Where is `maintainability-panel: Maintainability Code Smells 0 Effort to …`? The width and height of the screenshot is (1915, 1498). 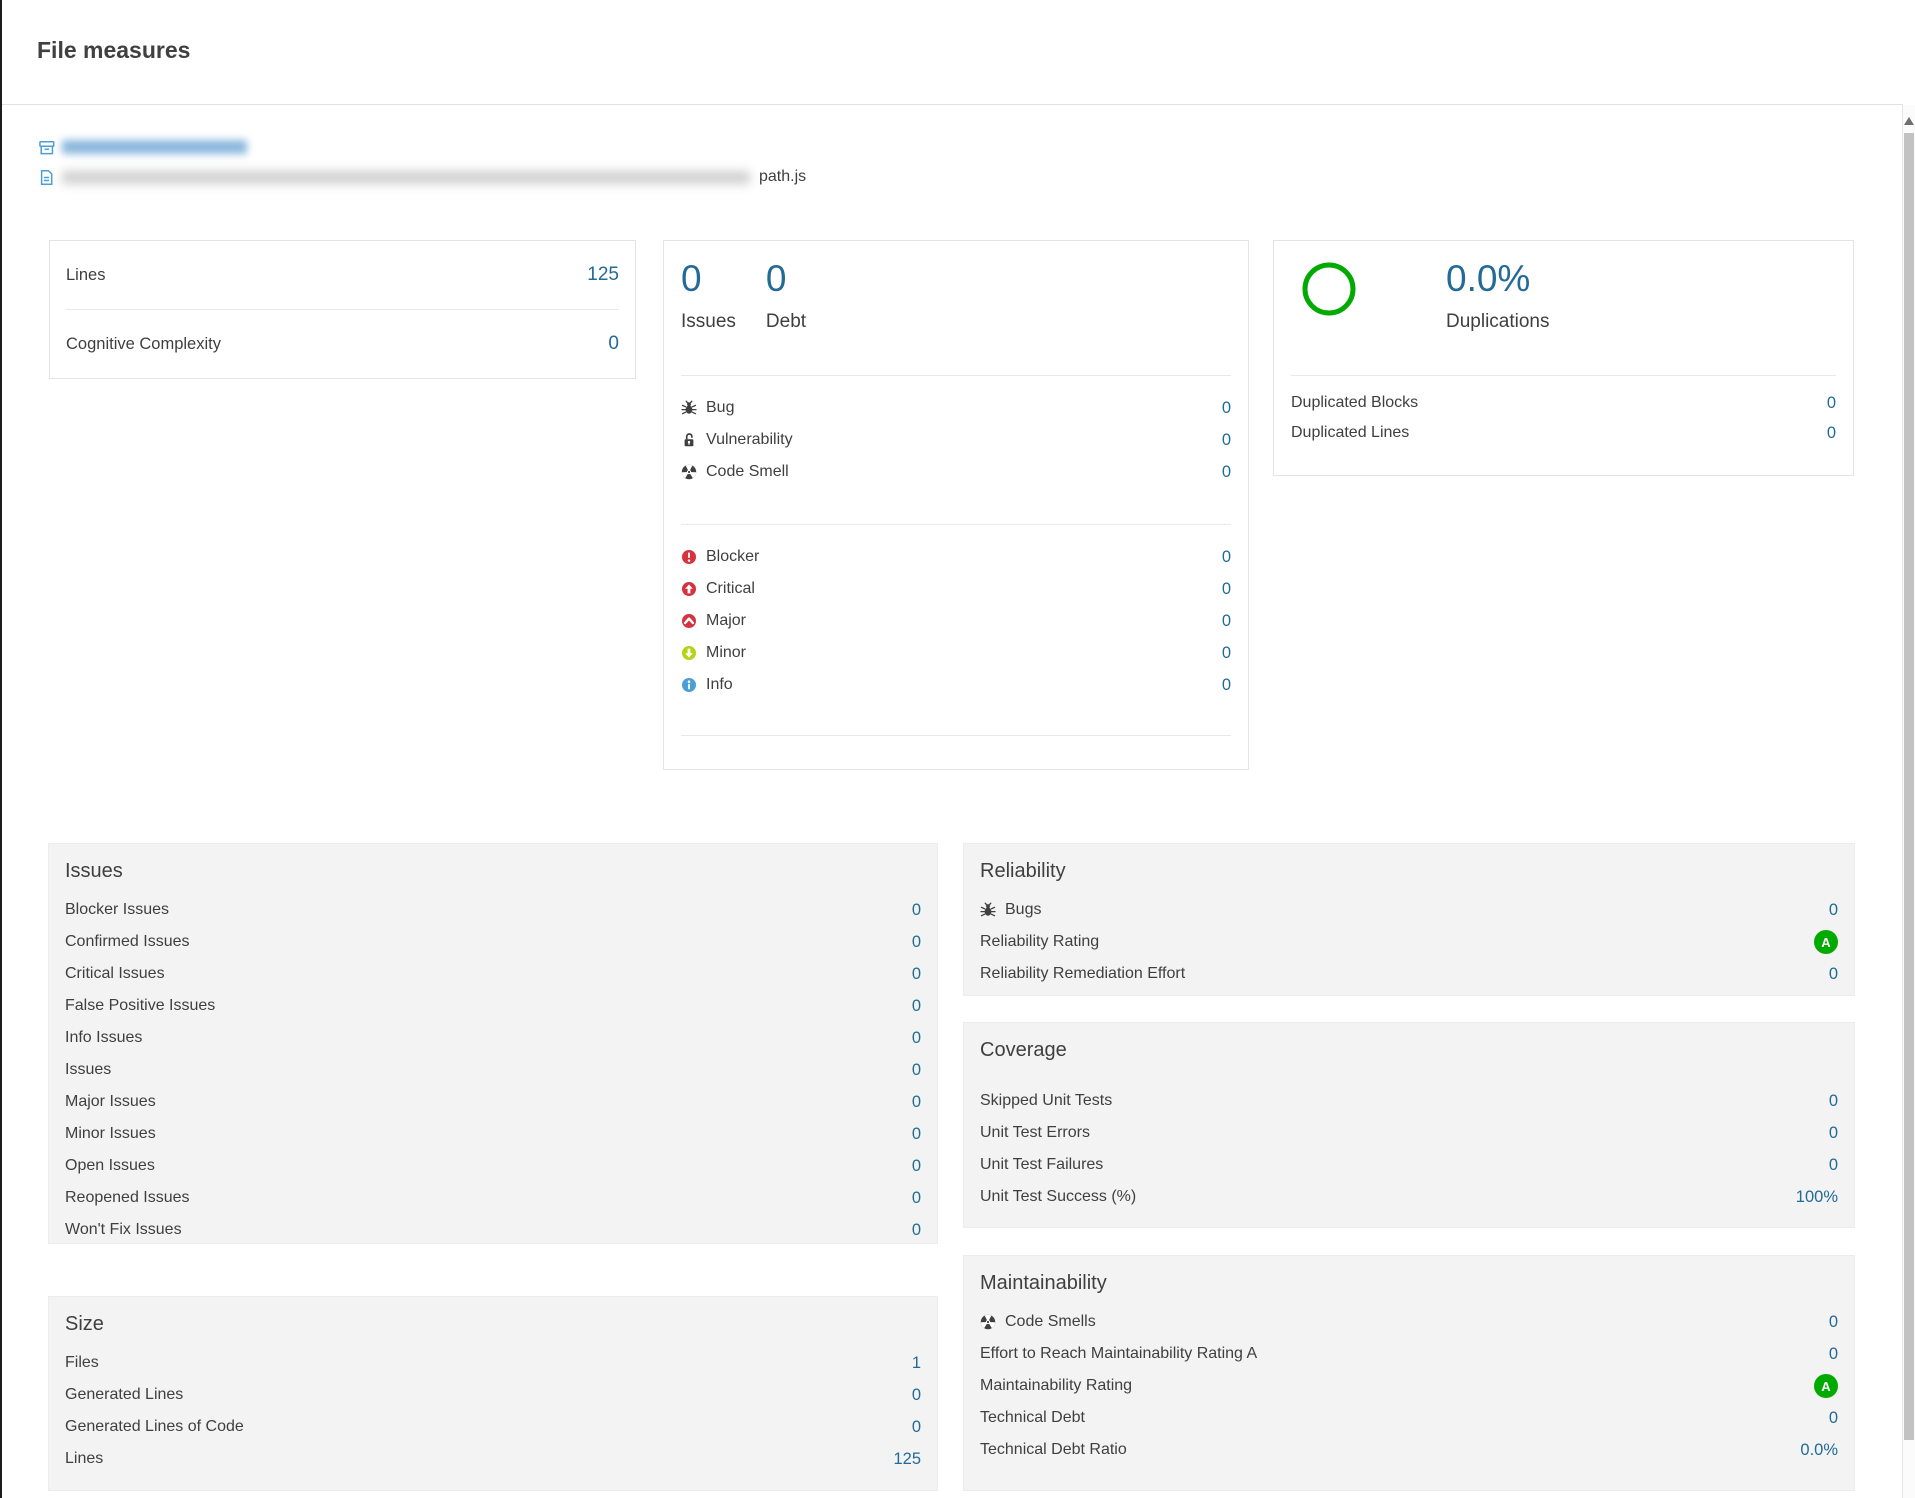
maintainability-panel: Maintainability Code Smells 0 Effort to … is located at coordinates (1409, 1373).